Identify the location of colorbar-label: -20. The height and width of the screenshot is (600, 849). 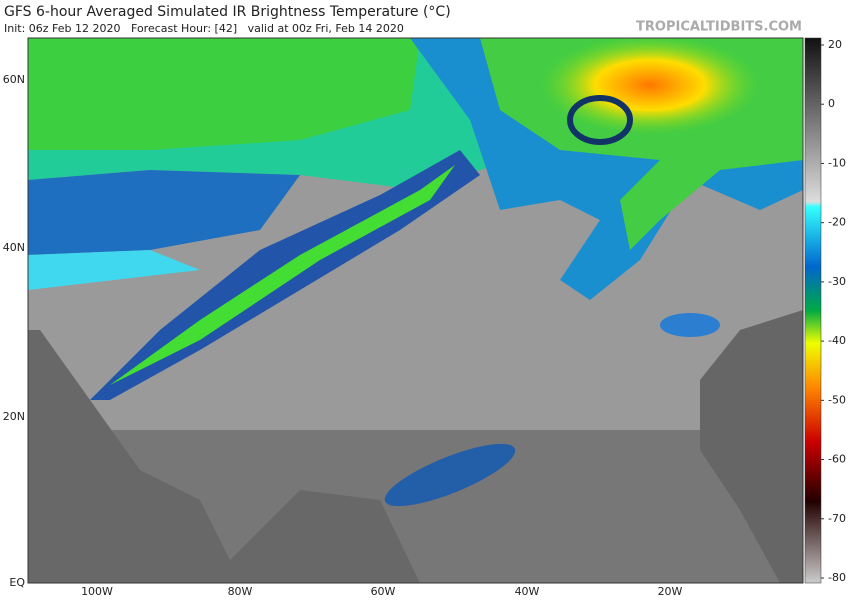
(837, 222).